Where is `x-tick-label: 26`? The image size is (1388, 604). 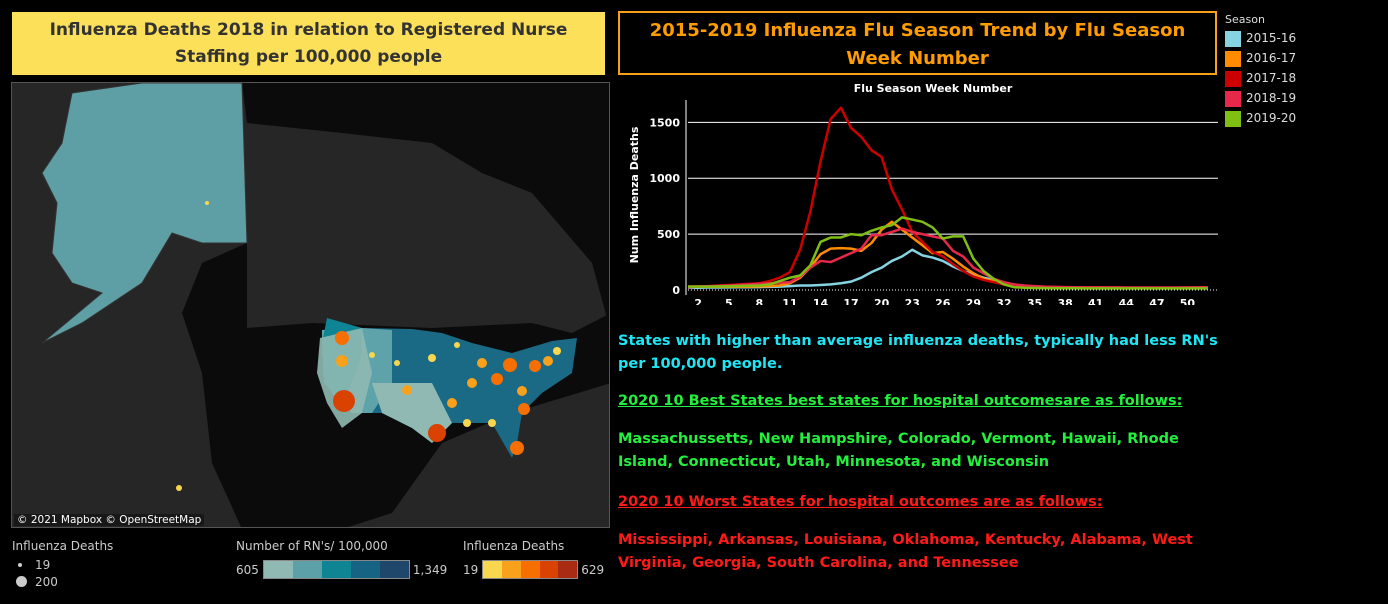
x-tick-label: 26 is located at coordinates (943, 301).